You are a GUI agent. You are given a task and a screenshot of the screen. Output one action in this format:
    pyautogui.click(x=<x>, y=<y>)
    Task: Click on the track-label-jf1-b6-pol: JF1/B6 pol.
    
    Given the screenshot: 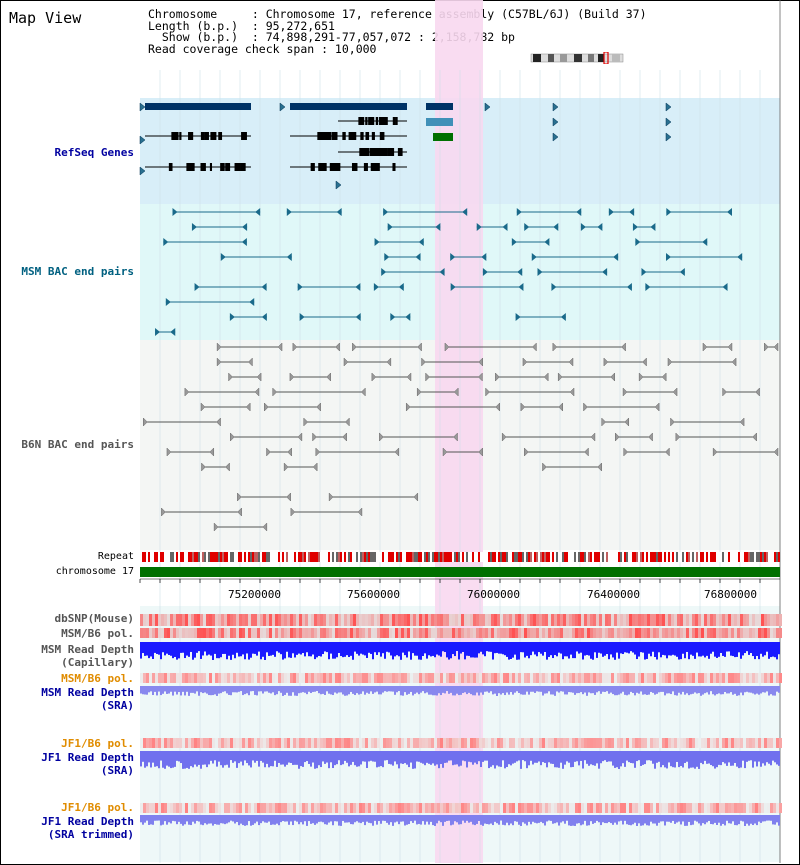 What is the action you would take?
    pyautogui.click(x=97, y=743)
    